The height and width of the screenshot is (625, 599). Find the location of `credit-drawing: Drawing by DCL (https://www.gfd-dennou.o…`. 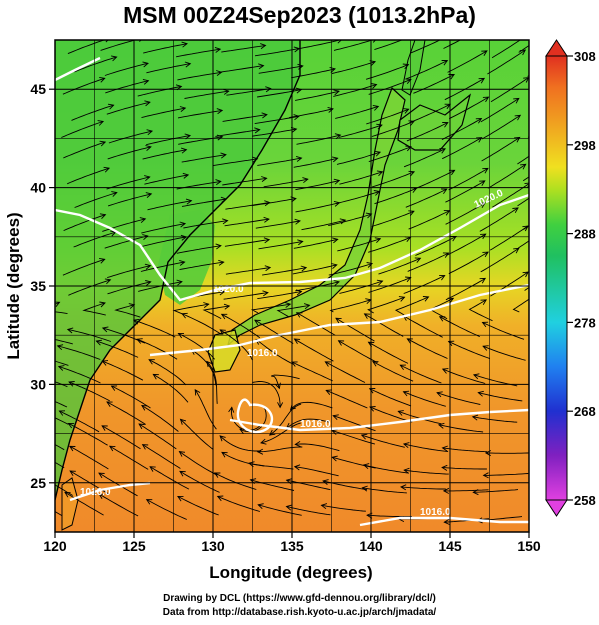

credit-drawing: Drawing by DCL (https://www.gfd-dennou.o… is located at coordinates (299, 598).